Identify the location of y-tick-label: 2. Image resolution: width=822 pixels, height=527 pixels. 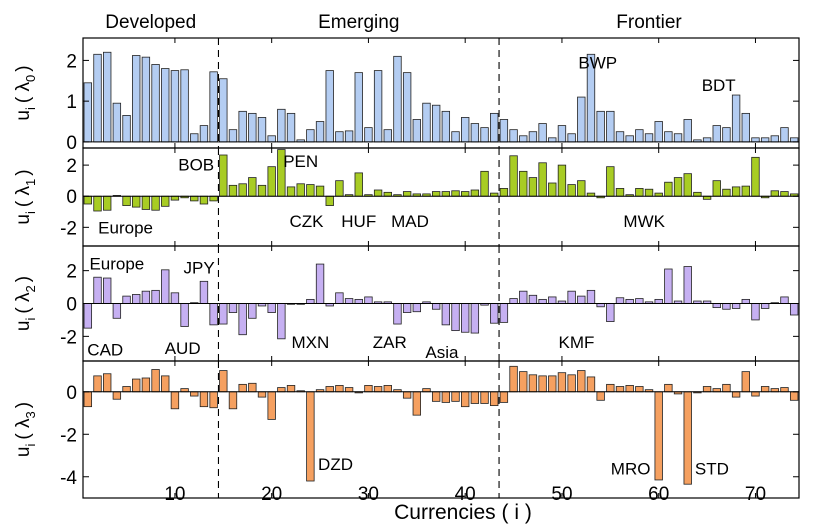
(71, 272).